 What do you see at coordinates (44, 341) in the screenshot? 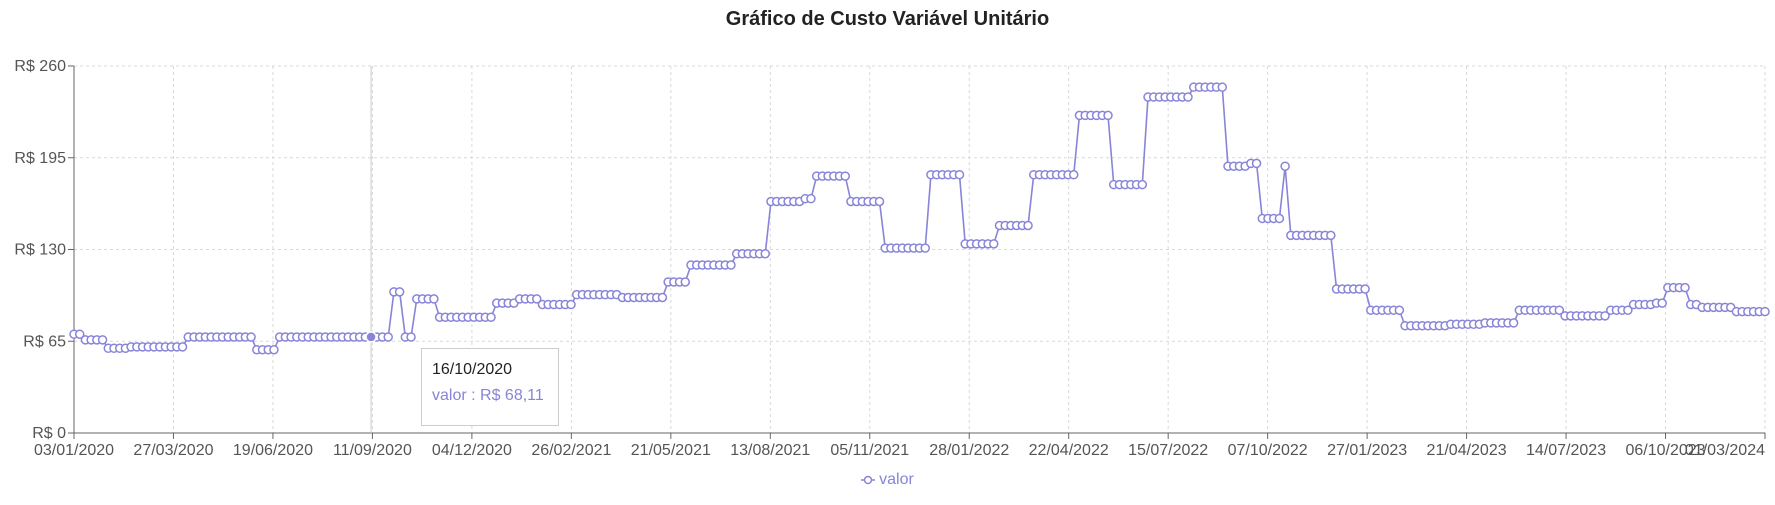
I see `y-tick-label: R$ 65` at bounding box center [44, 341].